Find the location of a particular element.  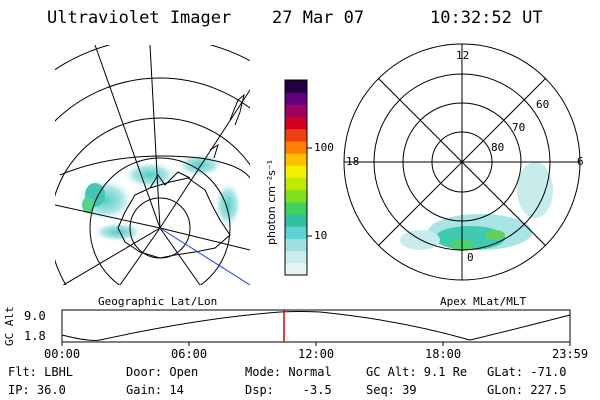

flt-info: Flt: LBHL is located at coordinates (41, 372).